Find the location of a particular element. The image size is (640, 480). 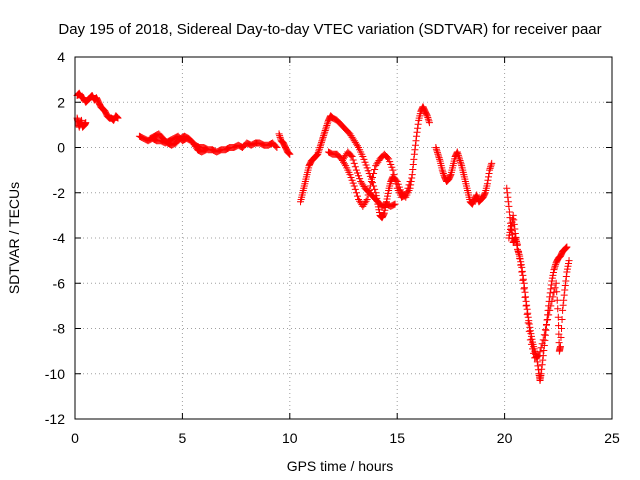

x-tick-label: 20 is located at coordinates (505, 438).